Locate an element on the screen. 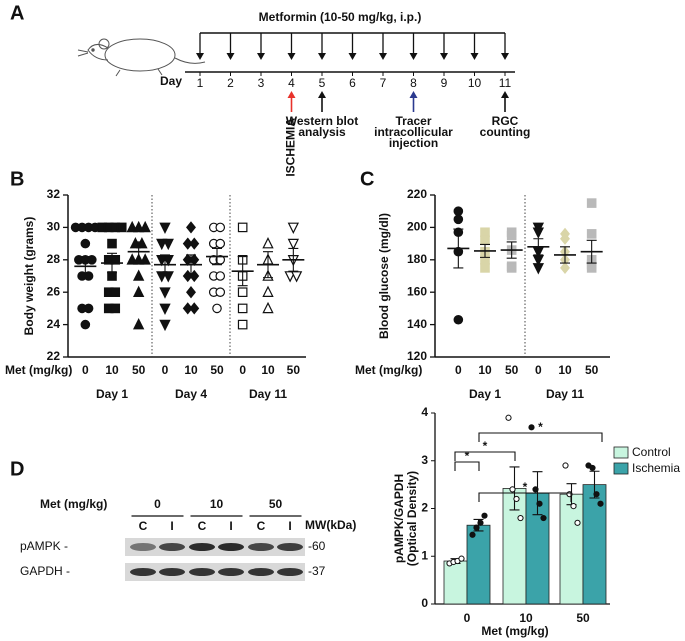 The image size is (685, 641). y-tick-label: 0 is located at coordinates (424, 603).